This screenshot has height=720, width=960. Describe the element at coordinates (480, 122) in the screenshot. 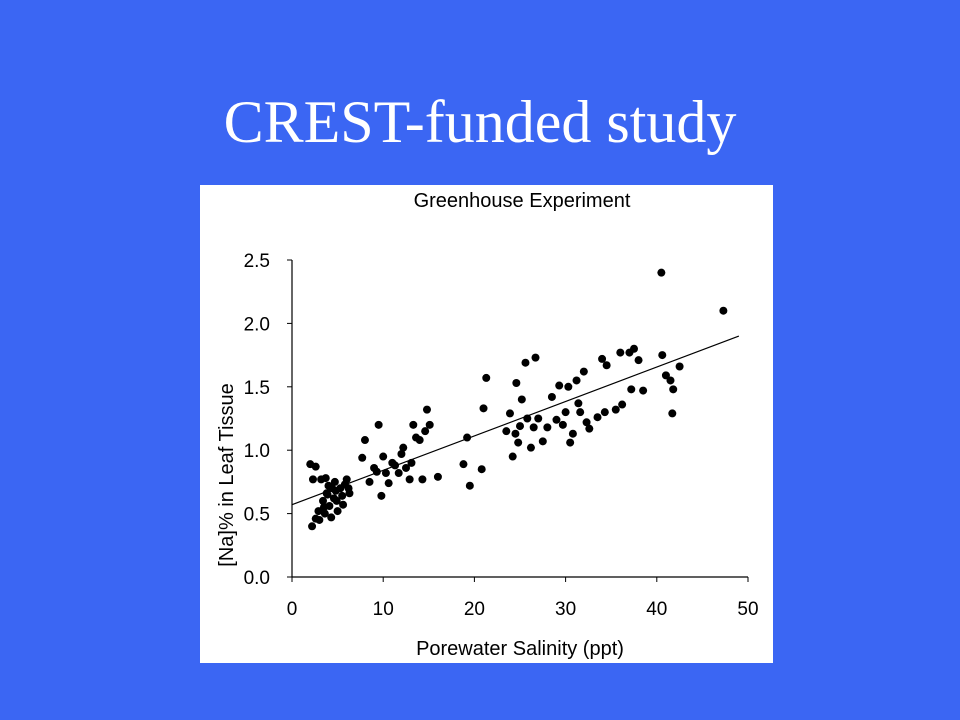

I see `slide-title: CREST-funded study` at that location.